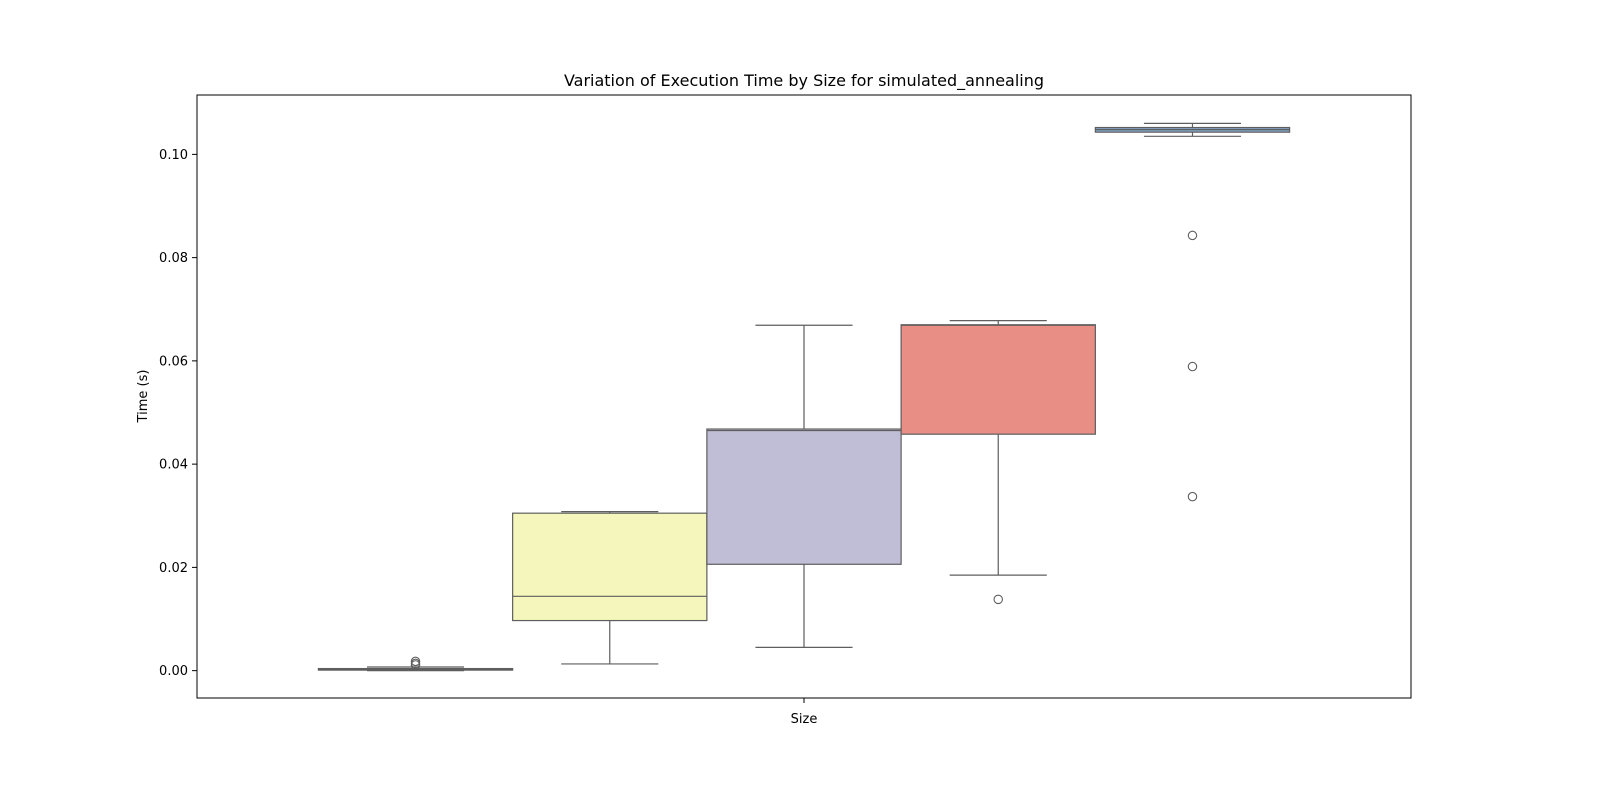 The image size is (1600, 800). What do you see at coordinates (173, 361) in the screenshot?
I see `y-tick-label: 0.06` at bounding box center [173, 361].